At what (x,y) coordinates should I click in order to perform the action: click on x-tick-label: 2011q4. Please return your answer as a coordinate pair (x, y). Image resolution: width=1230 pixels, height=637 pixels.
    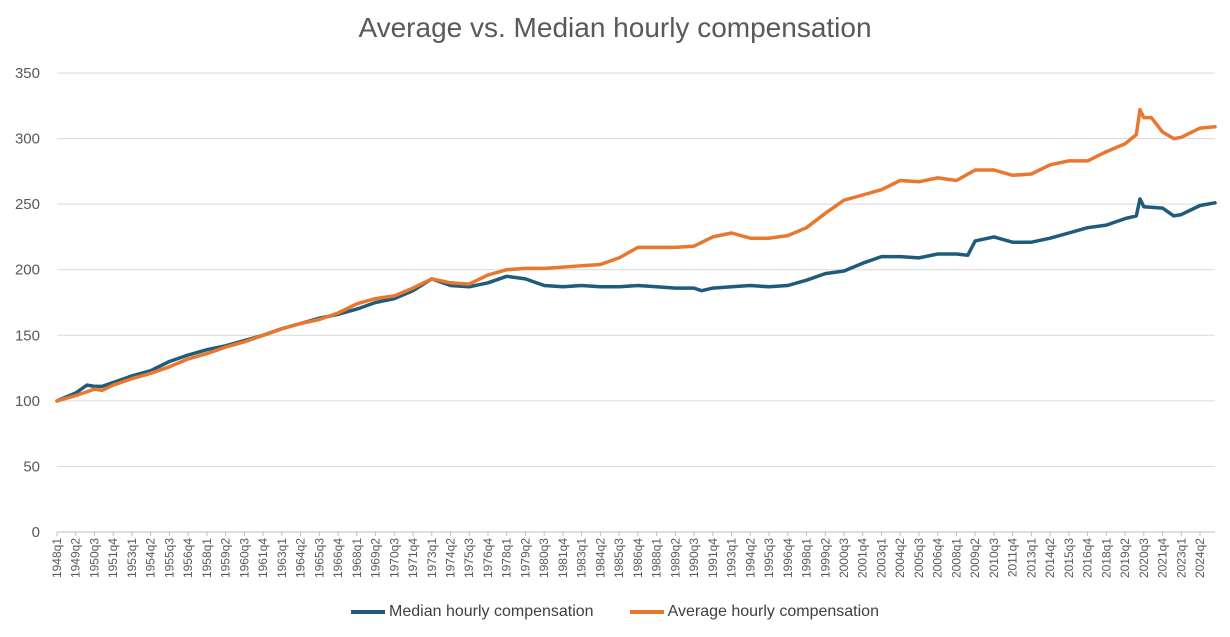
    Looking at the image, I should click on (1013, 557).